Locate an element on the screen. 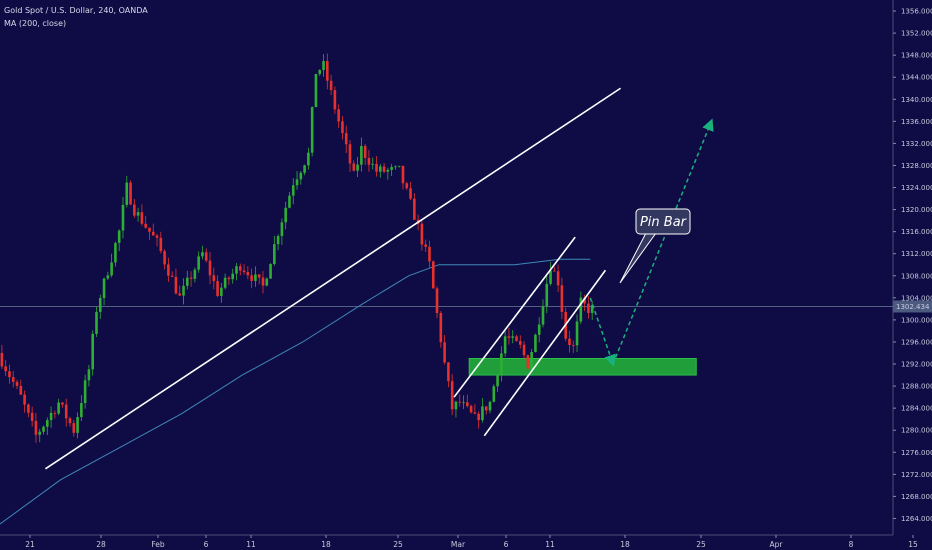 The height and width of the screenshot is (550, 932). last-price-badge is located at coordinates (912, 306).